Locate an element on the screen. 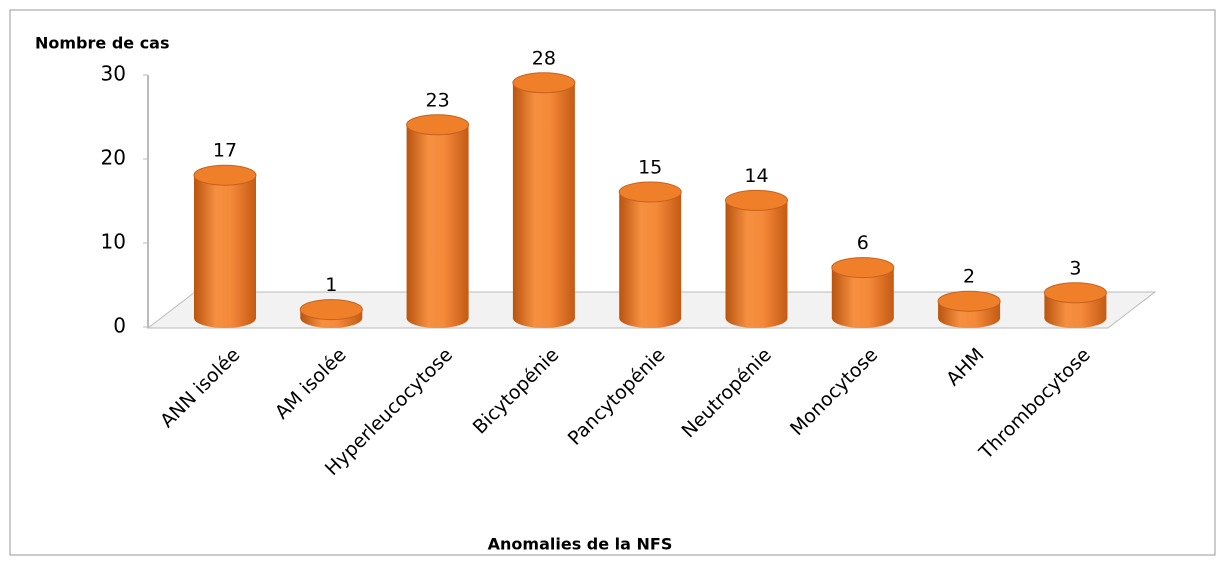  x-tick-label: Monocytose is located at coordinates (834, 392).